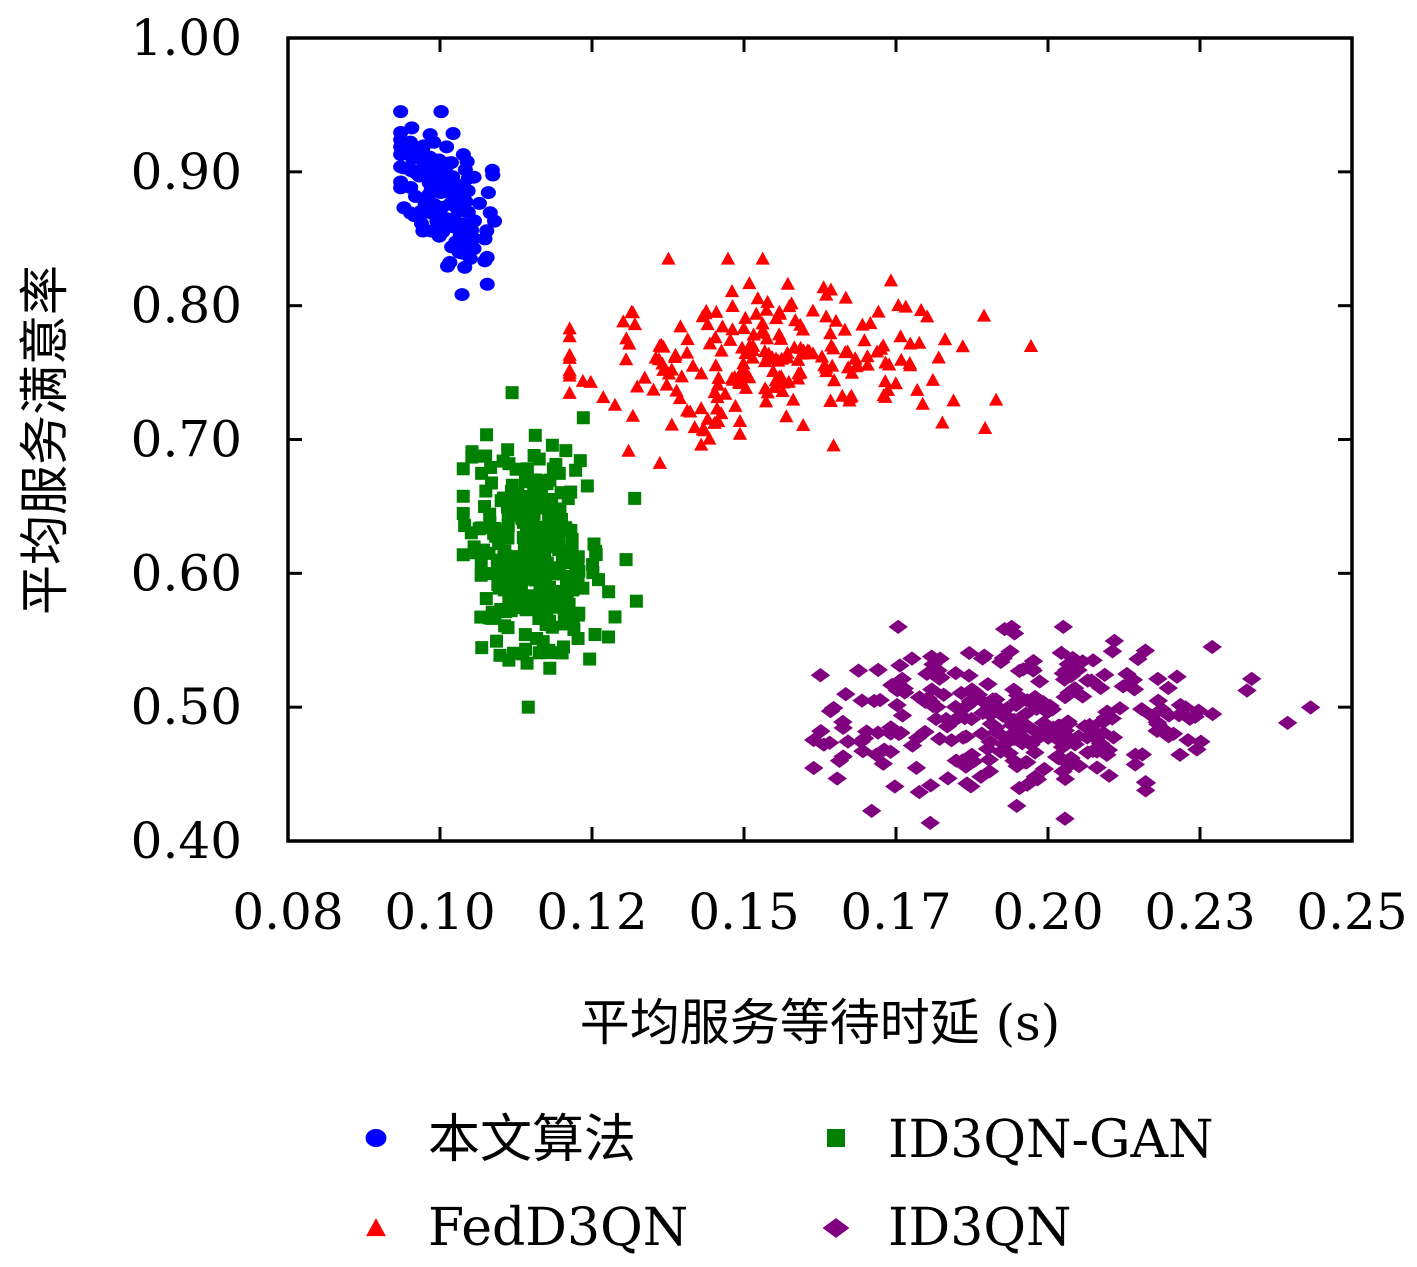  I want to click on y-tick-label: 0.90, so click(186, 172).